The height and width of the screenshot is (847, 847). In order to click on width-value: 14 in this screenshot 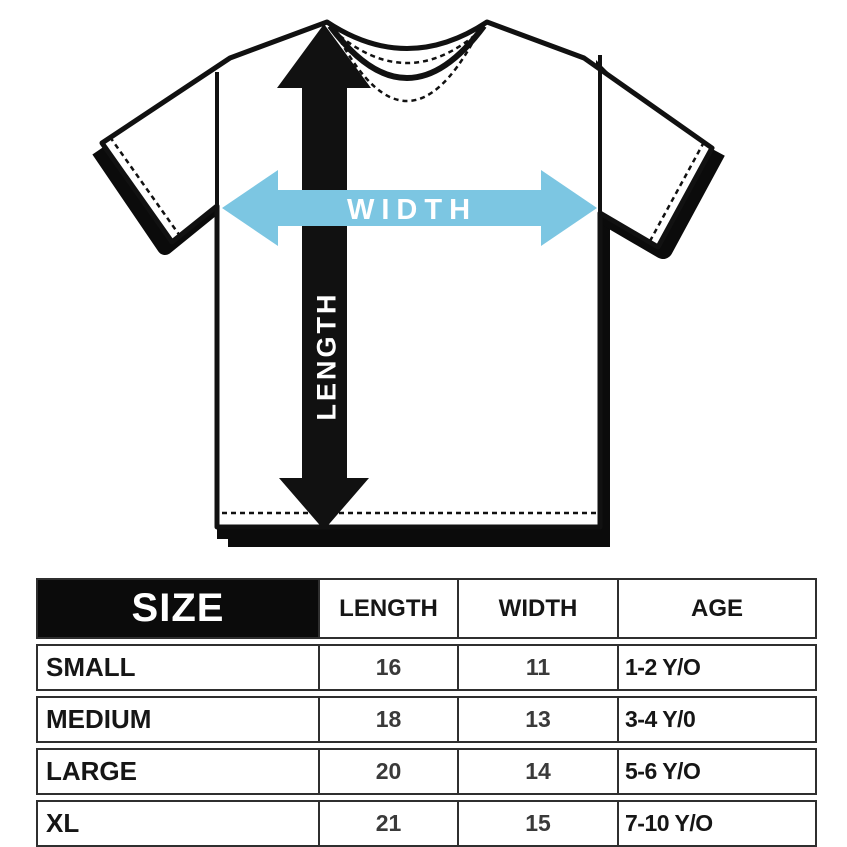, I will do `click(539, 771)`.